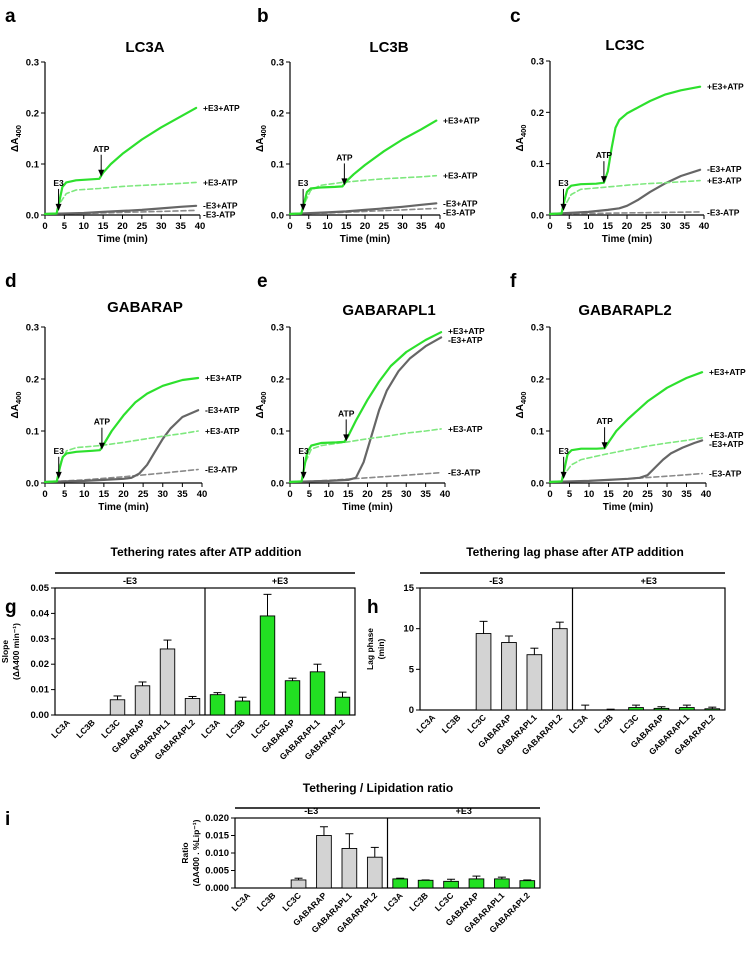  What do you see at coordinates (40, 588) in the screenshot?
I see `y-tick-label: 0.05` at bounding box center [40, 588].